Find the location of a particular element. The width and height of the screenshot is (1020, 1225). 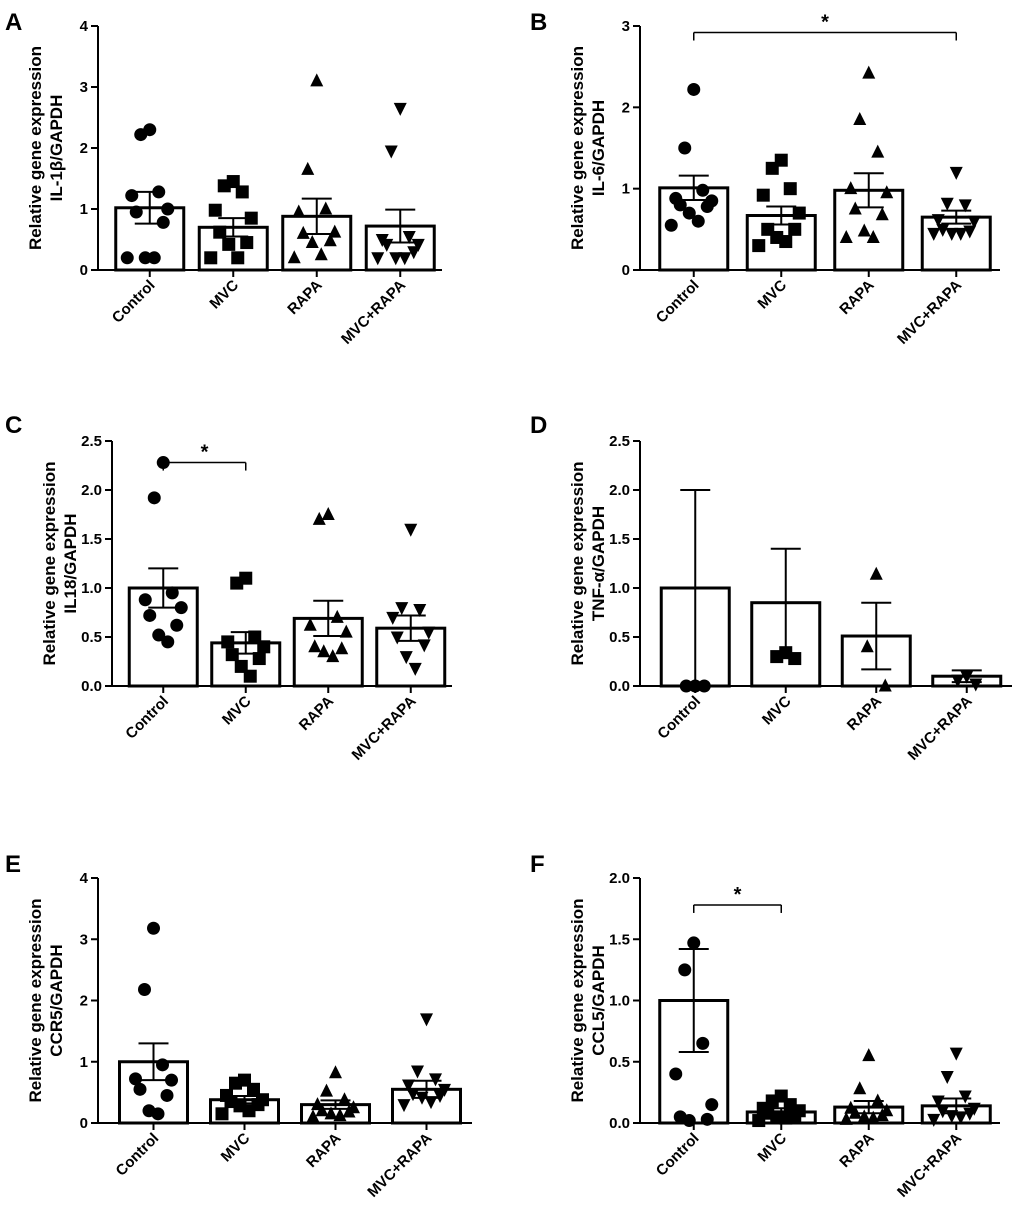

y-tick-label: 4 is located at coordinates (84, 878).